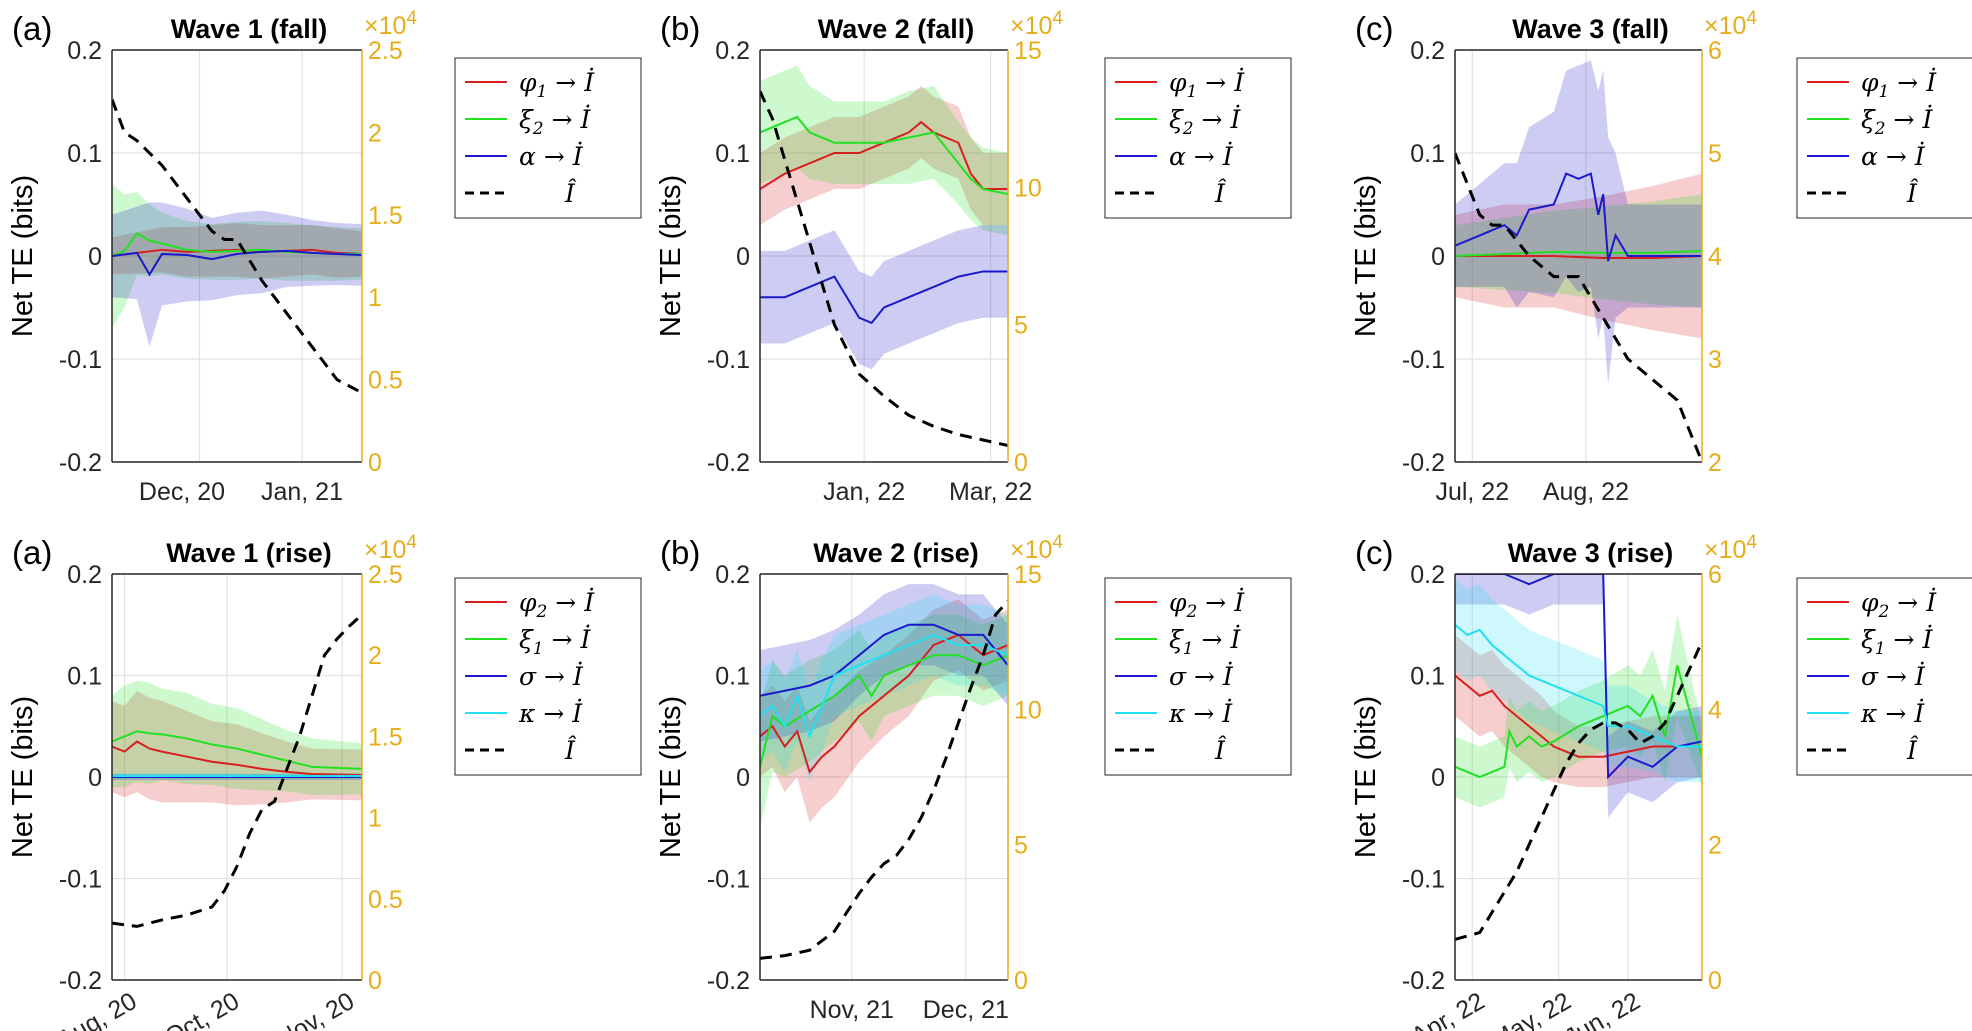 The height and width of the screenshot is (1031, 1972). I want to click on panel-label: (c), so click(1374, 28).